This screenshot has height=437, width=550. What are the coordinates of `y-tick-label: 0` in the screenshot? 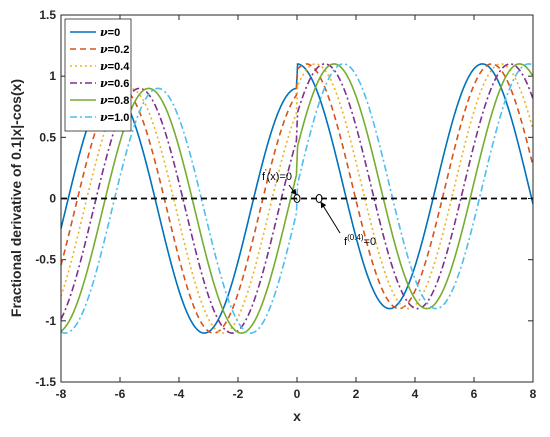 It's located at (52, 199).